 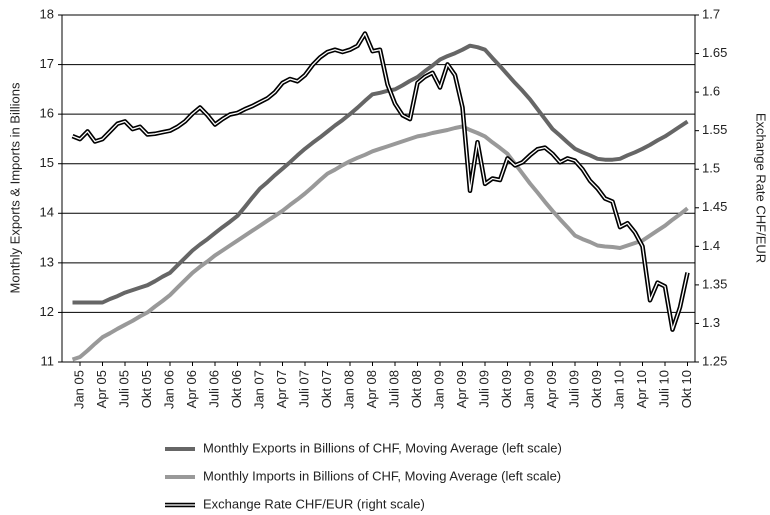 I want to click on y2-tick-label: 1.4, so click(x=711, y=245).